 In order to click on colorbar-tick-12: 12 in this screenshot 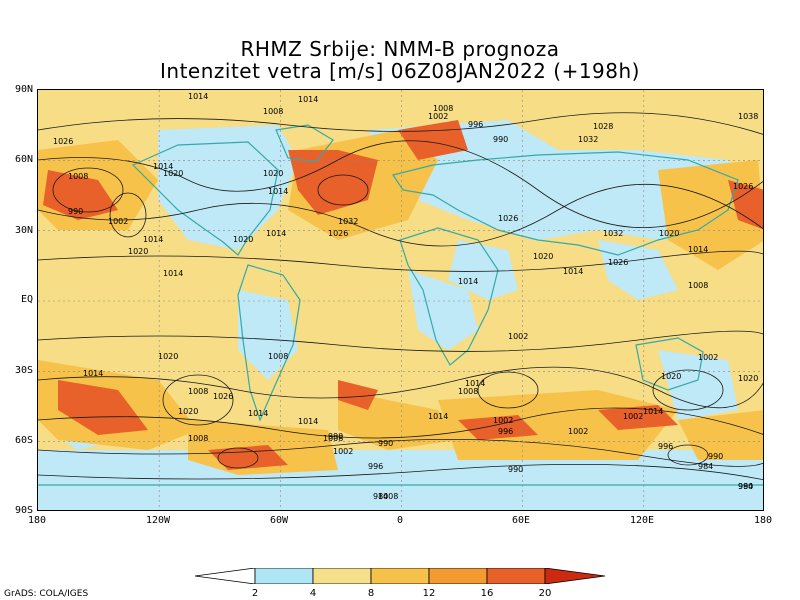, I will do `click(429, 593)`.